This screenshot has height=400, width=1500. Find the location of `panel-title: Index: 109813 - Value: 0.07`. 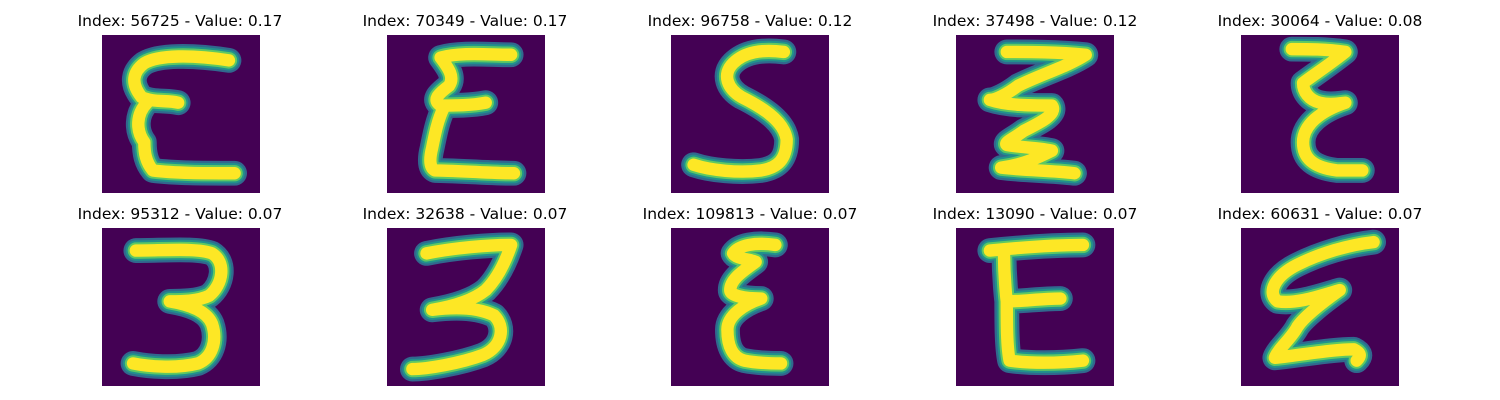

panel-title: Index: 109813 - Value: 0.07 is located at coordinates (750, 214).